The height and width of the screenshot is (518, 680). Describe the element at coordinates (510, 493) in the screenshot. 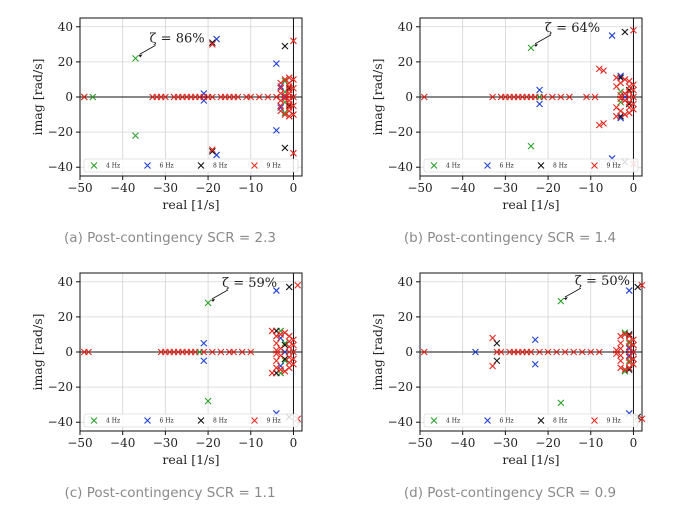

I see `panel-caption: (d) Post-contingency SCR = 0.9` at that location.